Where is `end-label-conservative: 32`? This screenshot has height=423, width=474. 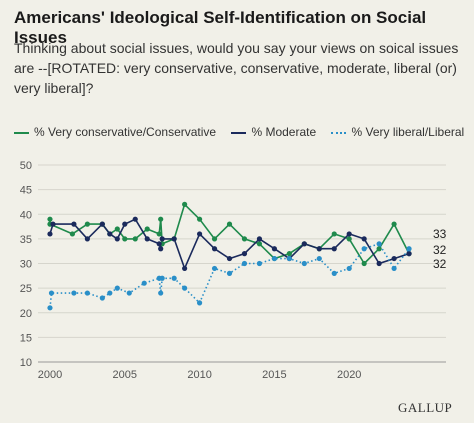
end-label-conservative: 32 is located at coordinates (440, 264).